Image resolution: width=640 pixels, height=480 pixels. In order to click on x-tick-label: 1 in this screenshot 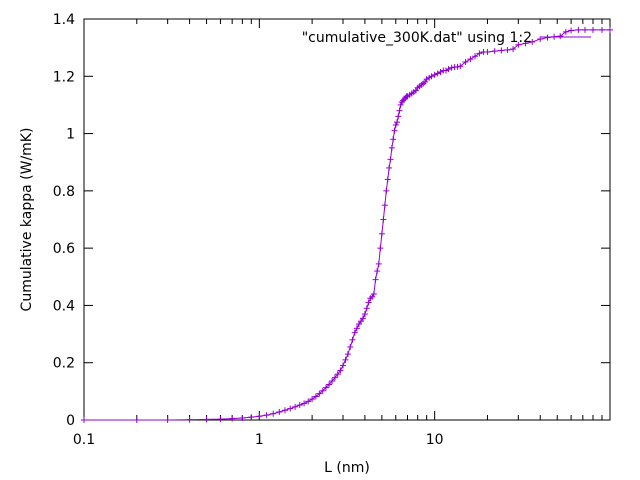, I will do `click(259, 440)`.